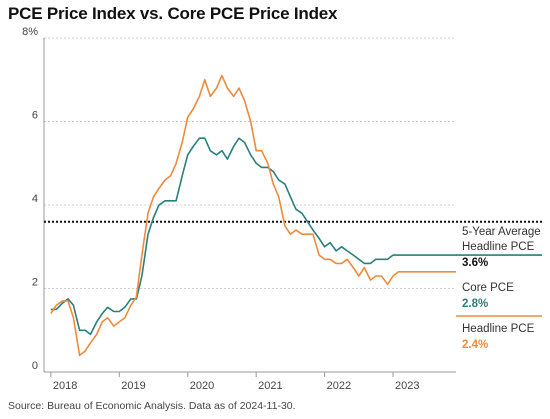  Describe the element at coordinates (35, 366) in the screenshot. I see `y-tick-label-0: 0` at that location.